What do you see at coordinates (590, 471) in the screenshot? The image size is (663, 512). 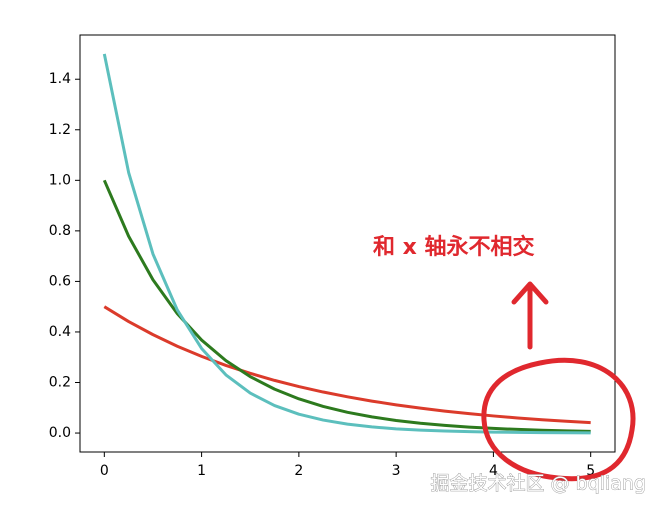 I see `x-tick-label: 5` at bounding box center [590, 471].